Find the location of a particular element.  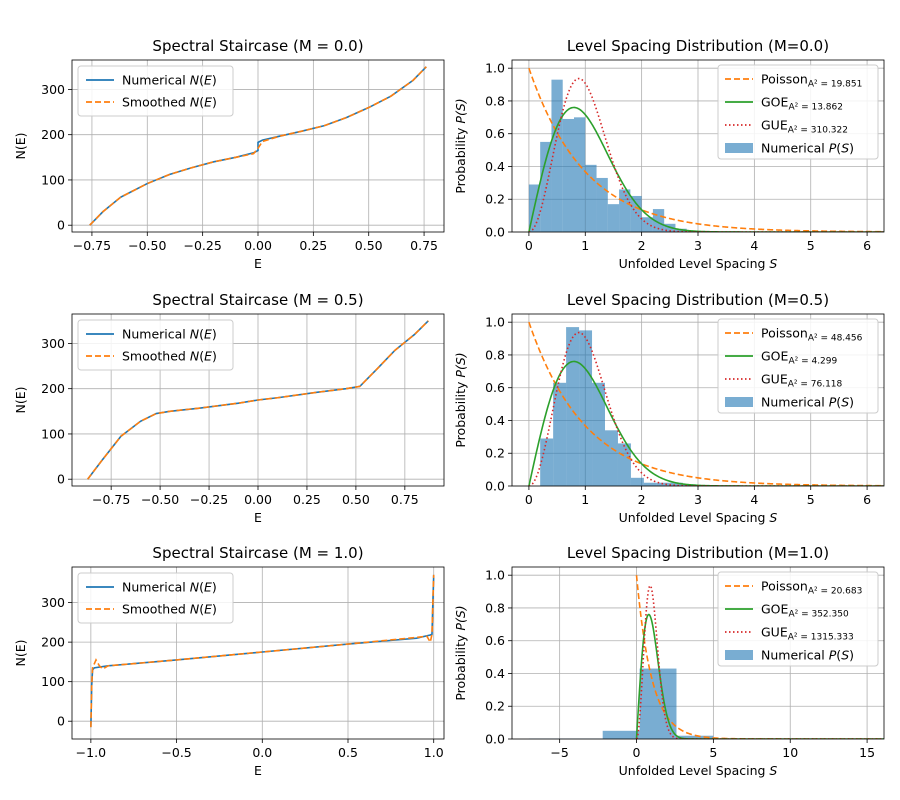

x-tick-label: 1.0 is located at coordinates (434, 752).